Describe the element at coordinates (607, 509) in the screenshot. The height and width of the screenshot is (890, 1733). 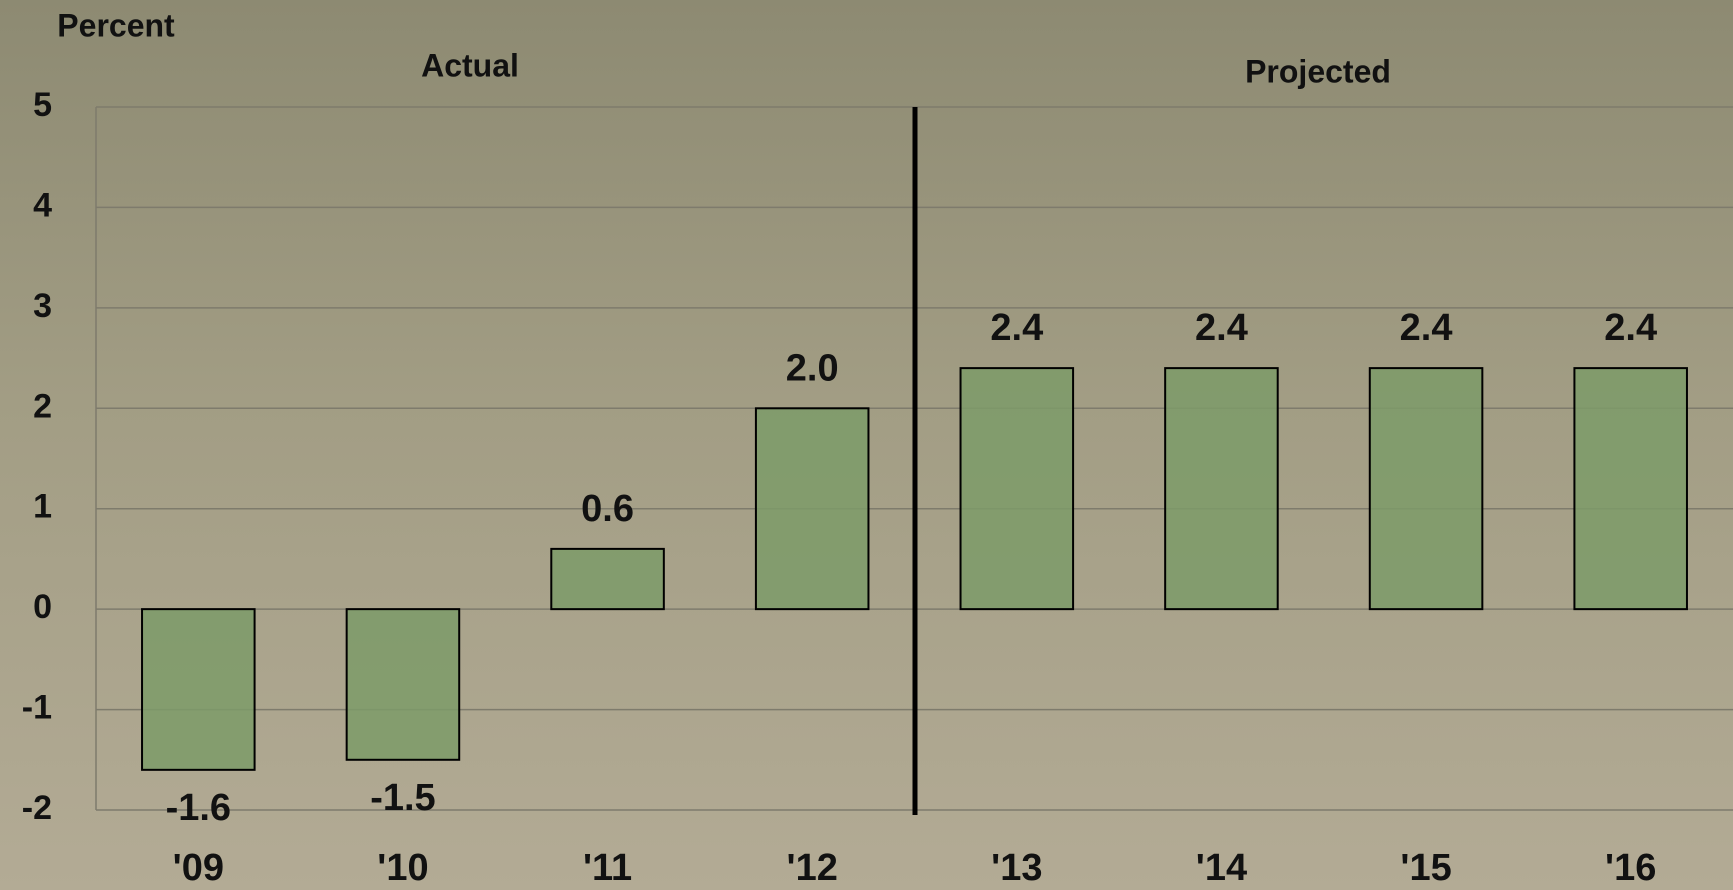
I see `value-label: 0.6` at that location.